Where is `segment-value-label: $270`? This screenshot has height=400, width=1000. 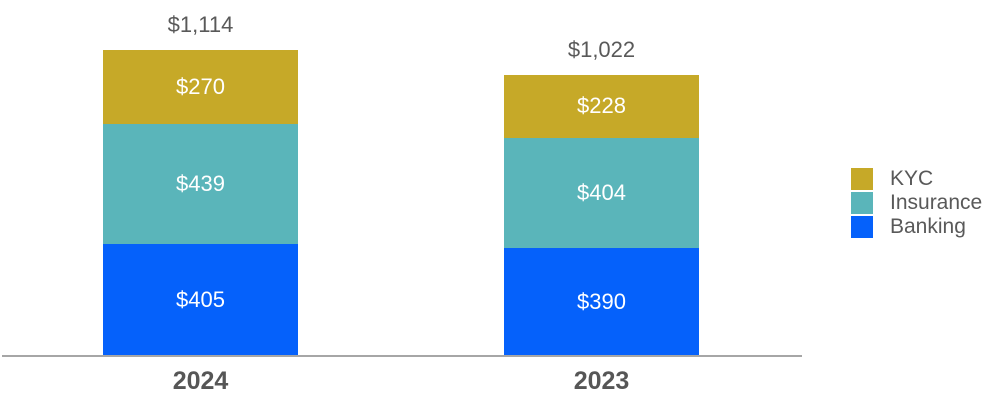
segment-value-label: $270 is located at coordinates (200, 86).